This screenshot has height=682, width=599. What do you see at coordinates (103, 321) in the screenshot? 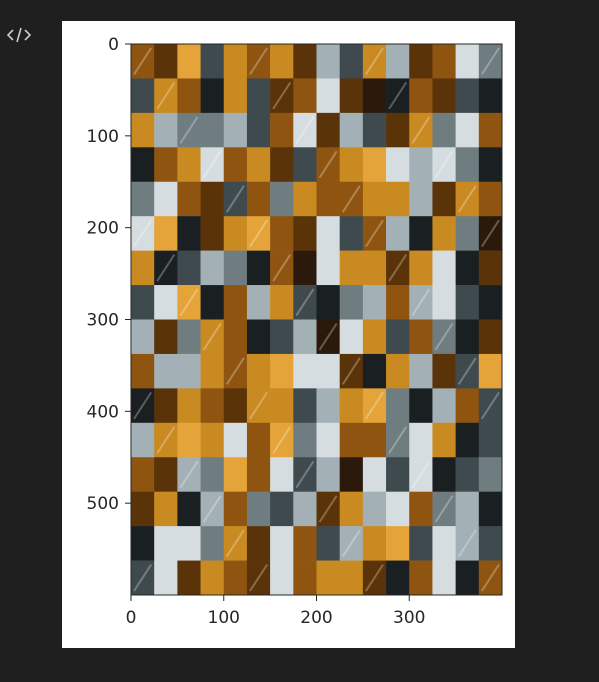
I see `y-tick-label: 300` at bounding box center [103, 321].